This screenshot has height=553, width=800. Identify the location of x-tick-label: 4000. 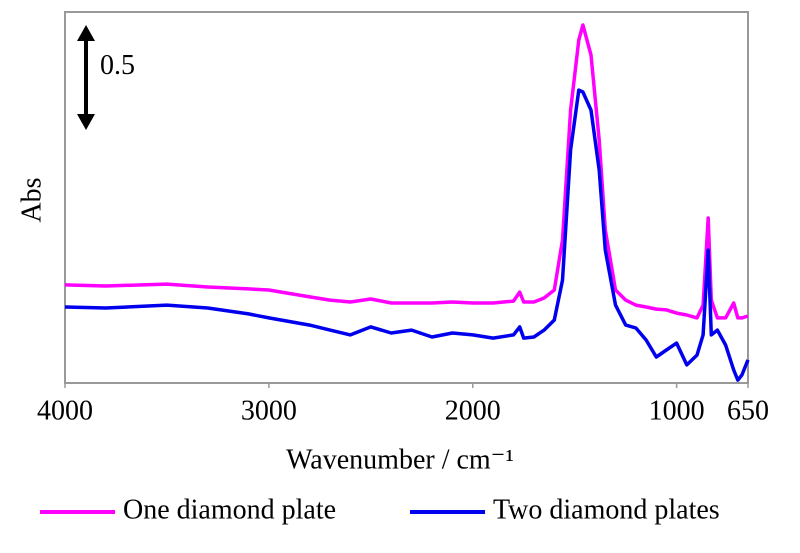
(65, 410).